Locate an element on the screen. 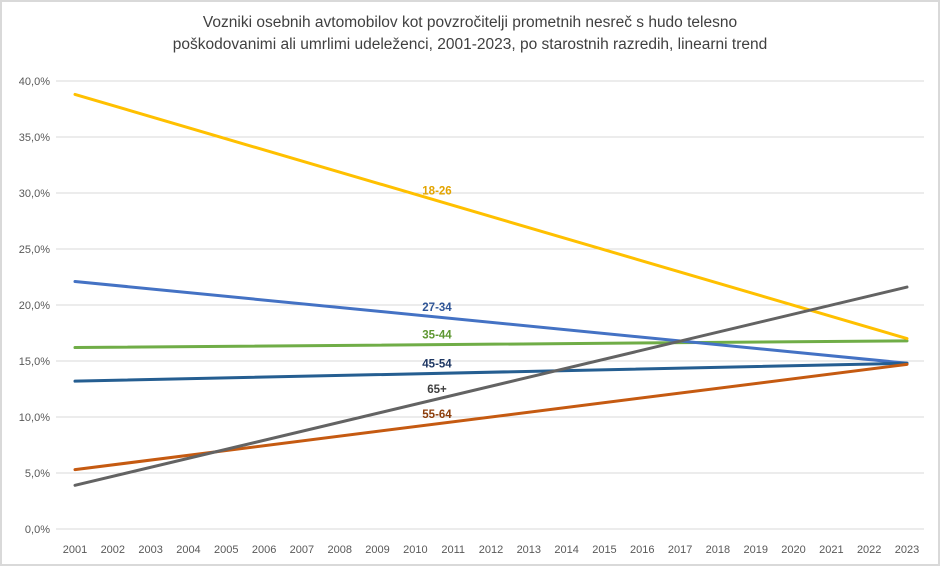 The image size is (940, 566). x-axis-tick-label: 2019 is located at coordinates (755, 550).